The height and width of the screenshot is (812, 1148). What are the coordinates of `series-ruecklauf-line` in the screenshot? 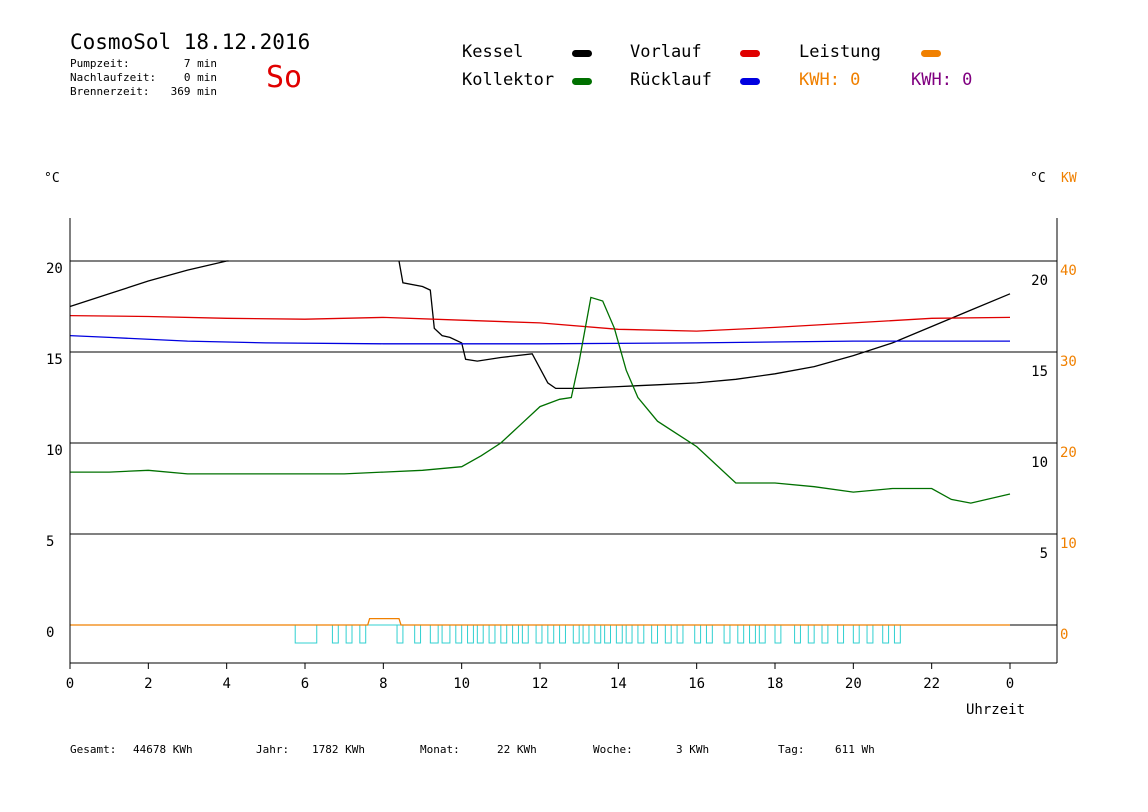 It's located at (539, 339).